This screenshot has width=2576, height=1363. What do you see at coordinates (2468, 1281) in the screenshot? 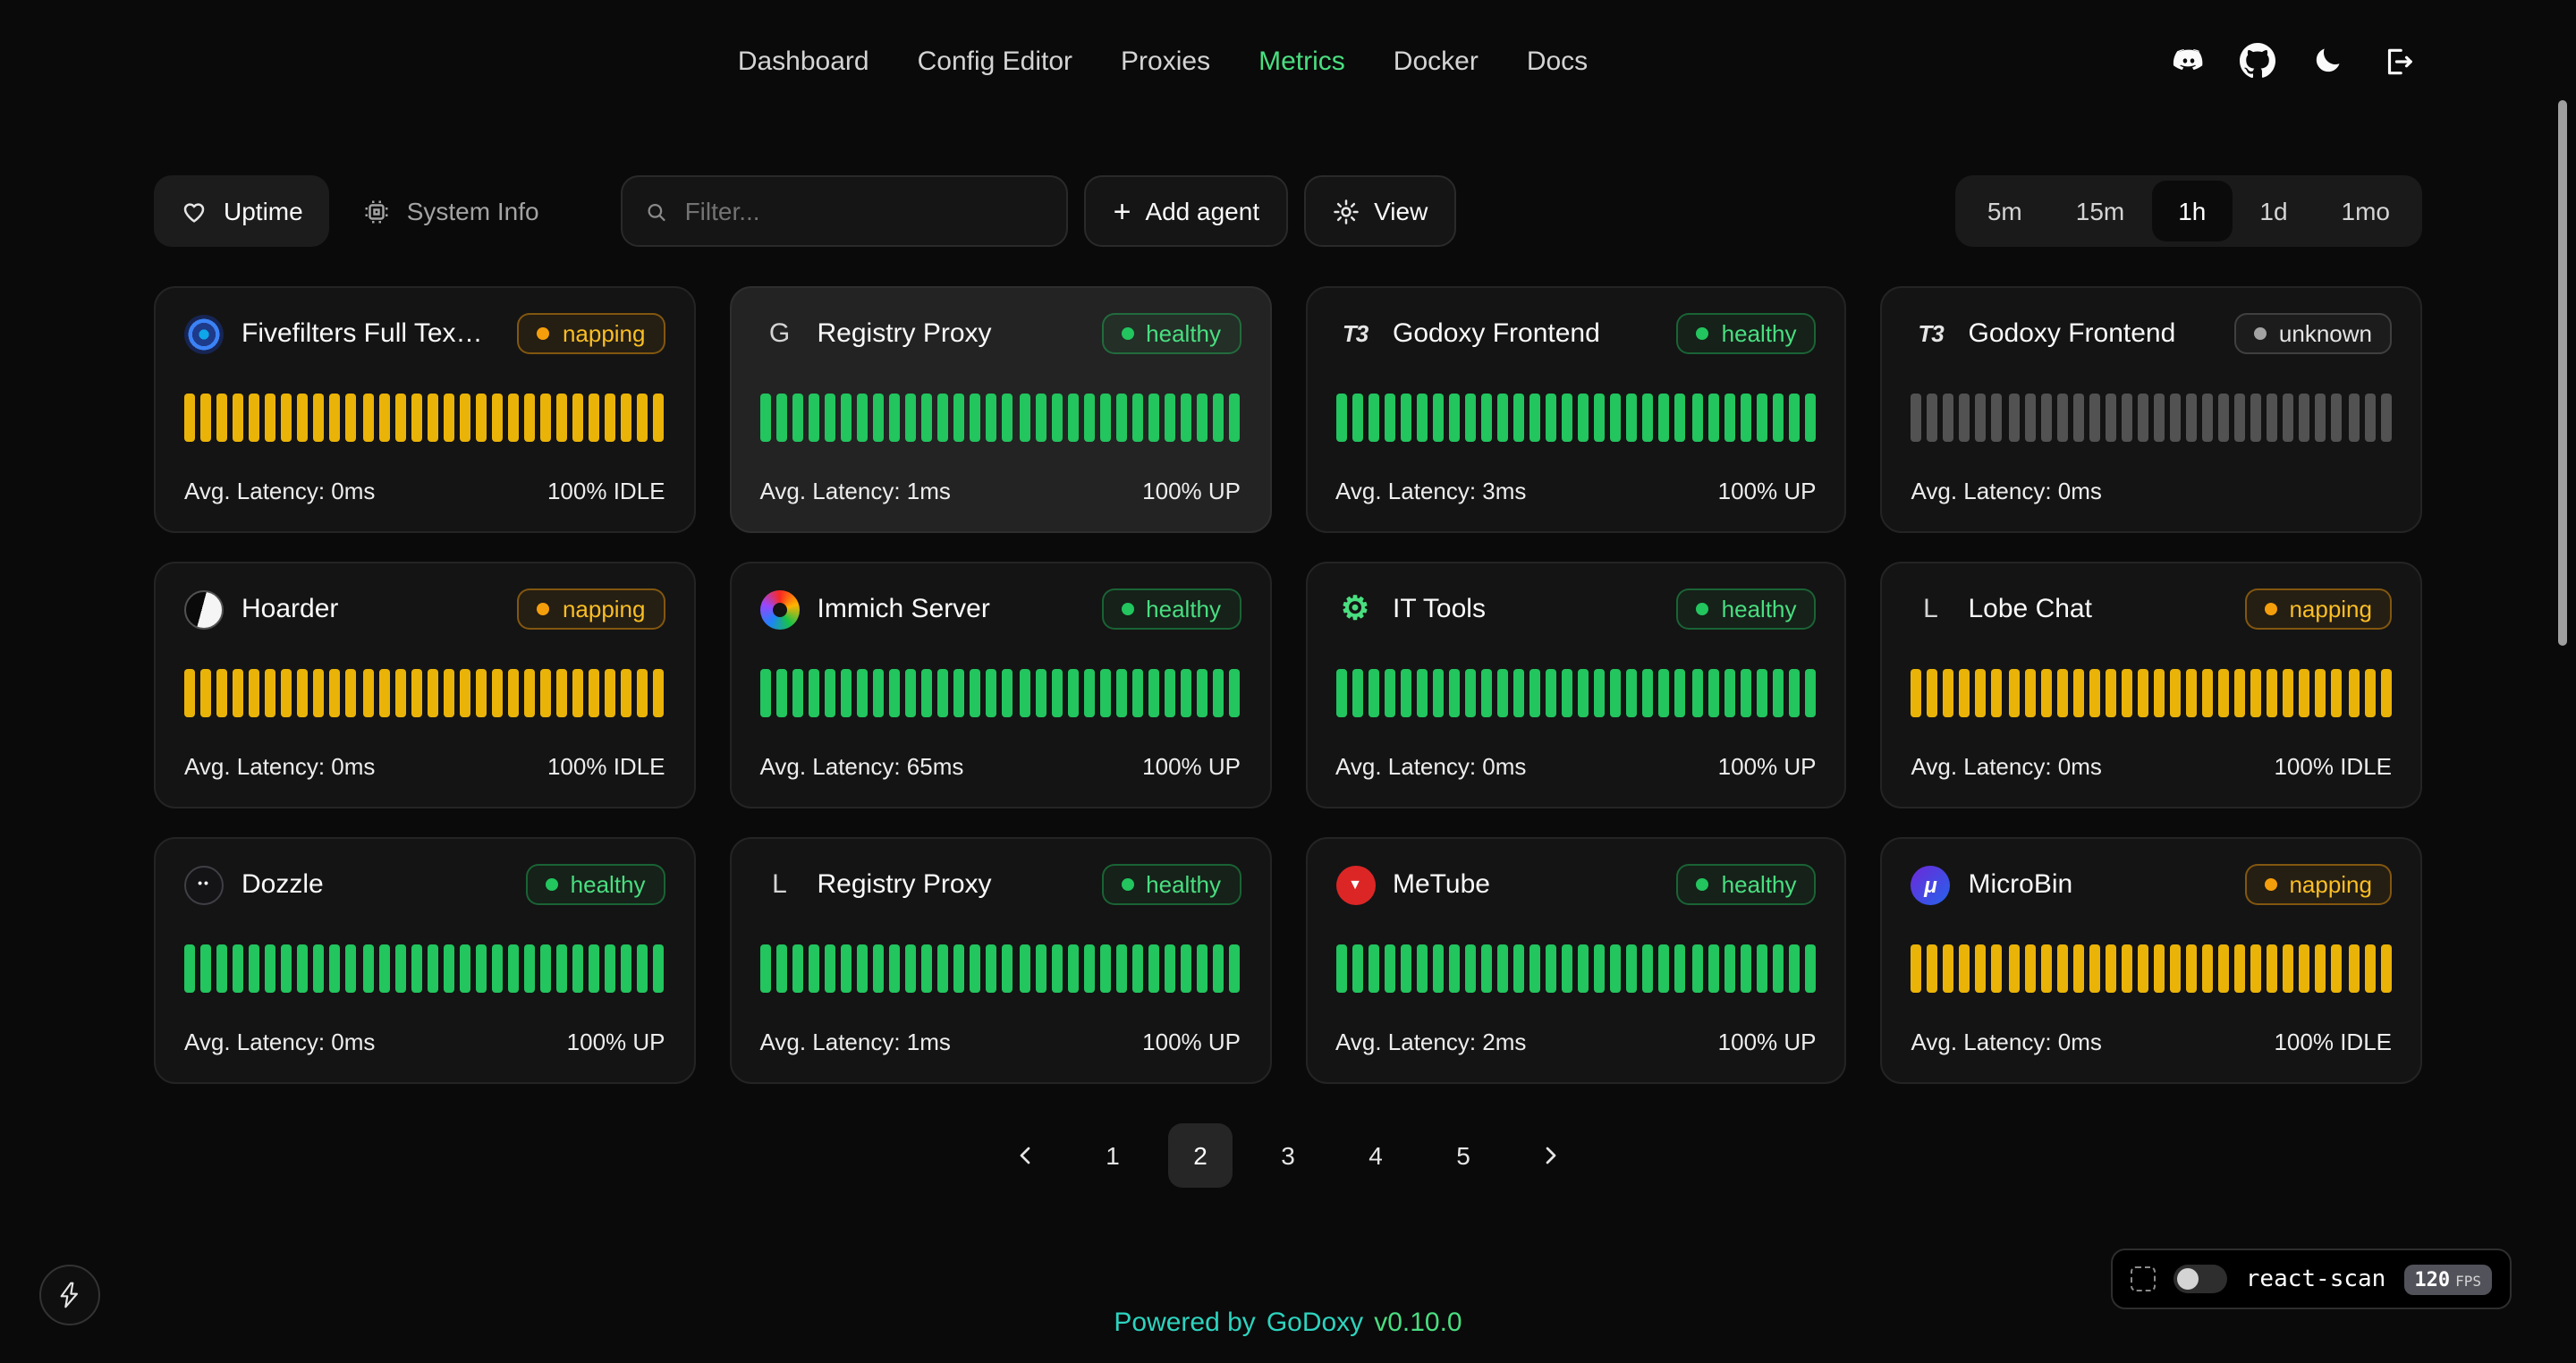
I see `fps-unit: FPS` at bounding box center [2468, 1281].